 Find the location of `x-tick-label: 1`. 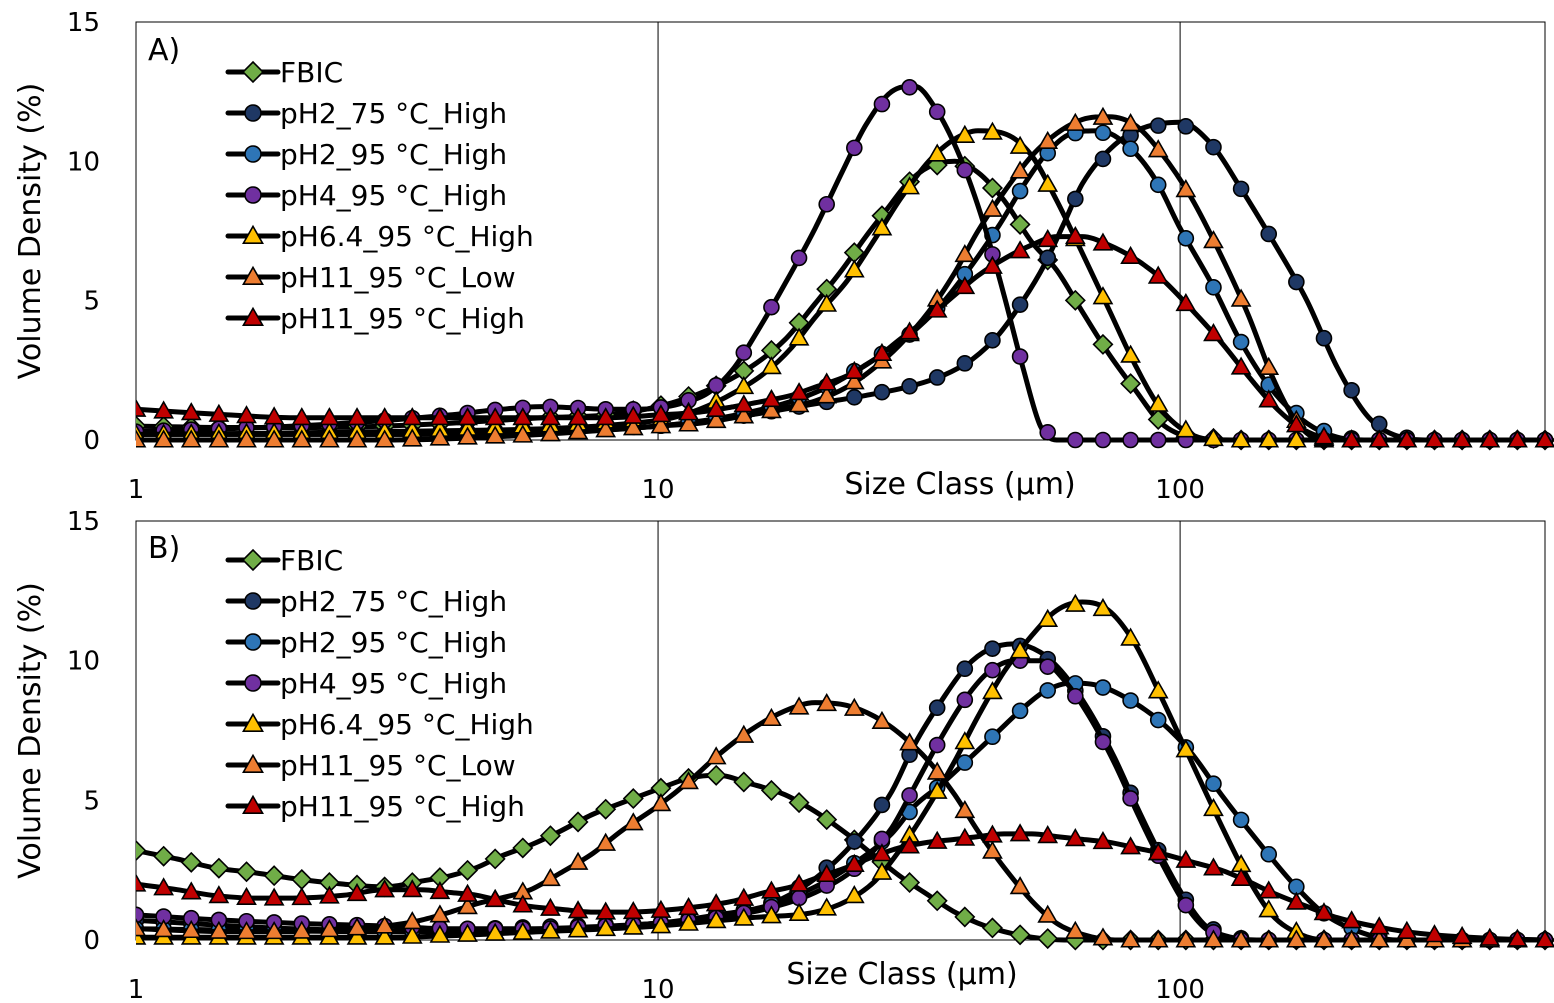

x-tick-label: 1 is located at coordinates (136, 490).